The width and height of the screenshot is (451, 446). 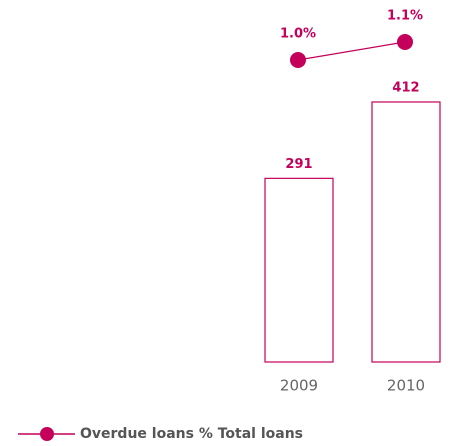 What do you see at coordinates (299, 386) in the screenshot?
I see `x-tick-label: 2009` at bounding box center [299, 386].